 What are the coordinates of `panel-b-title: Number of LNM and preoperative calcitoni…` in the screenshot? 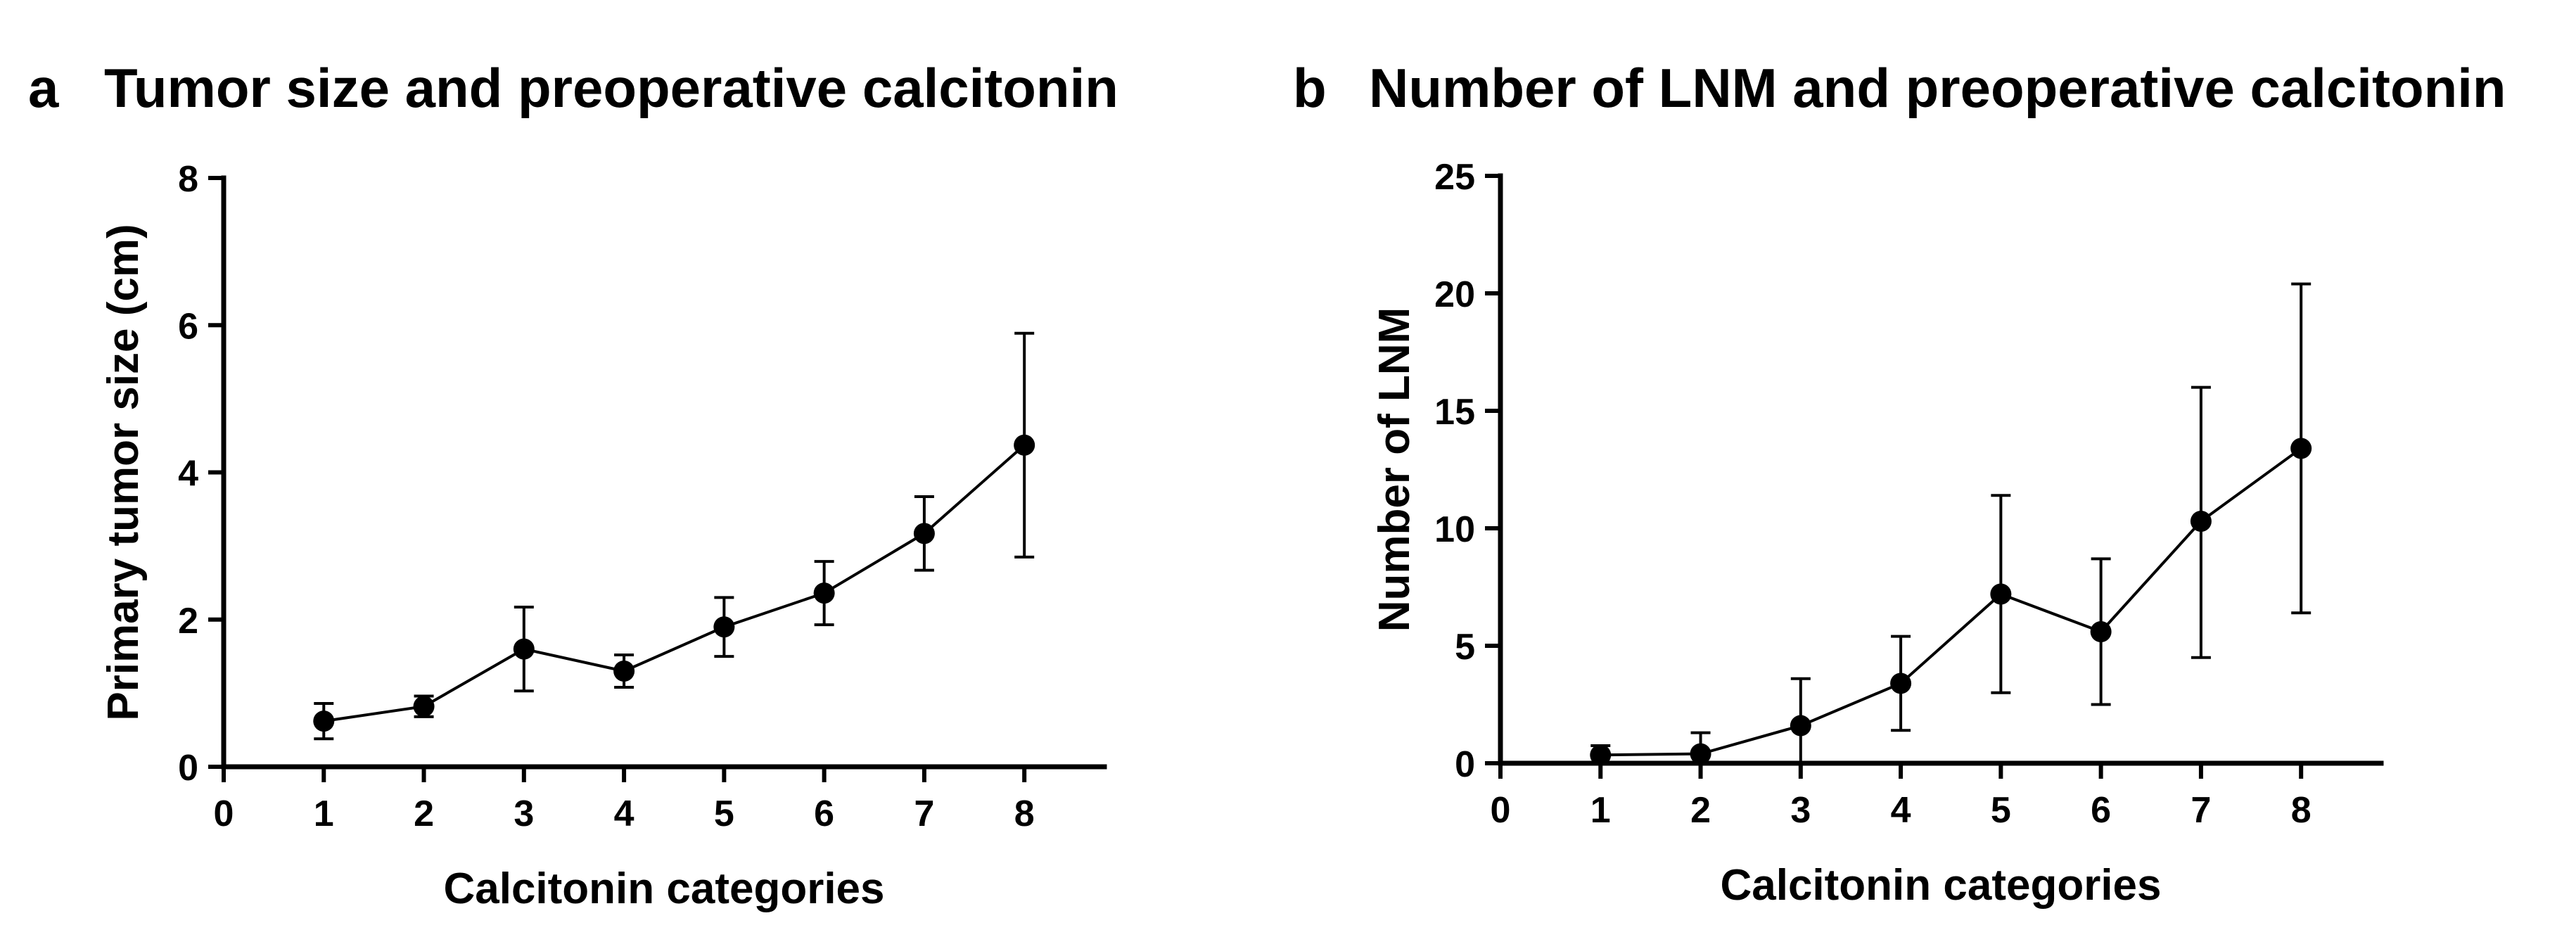 It's located at (1937, 88).